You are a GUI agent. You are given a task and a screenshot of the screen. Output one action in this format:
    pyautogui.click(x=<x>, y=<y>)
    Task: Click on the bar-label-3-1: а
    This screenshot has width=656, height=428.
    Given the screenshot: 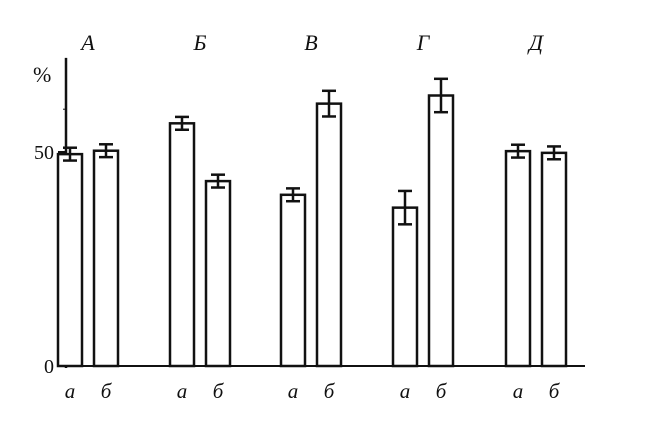 What is the action you would take?
    pyautogui.click(x=293, y=391)
    